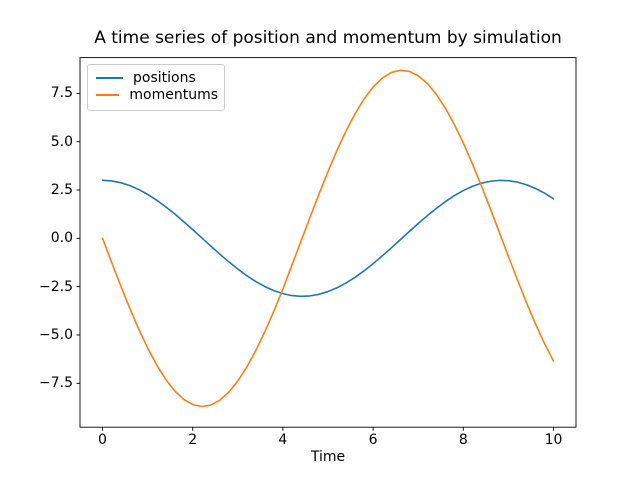 The height and width of the screenshot is (480, 640). Describe the element at coordinates (61, 238) in the screenshot. I see `y-tick-label: 0.0` at that location.